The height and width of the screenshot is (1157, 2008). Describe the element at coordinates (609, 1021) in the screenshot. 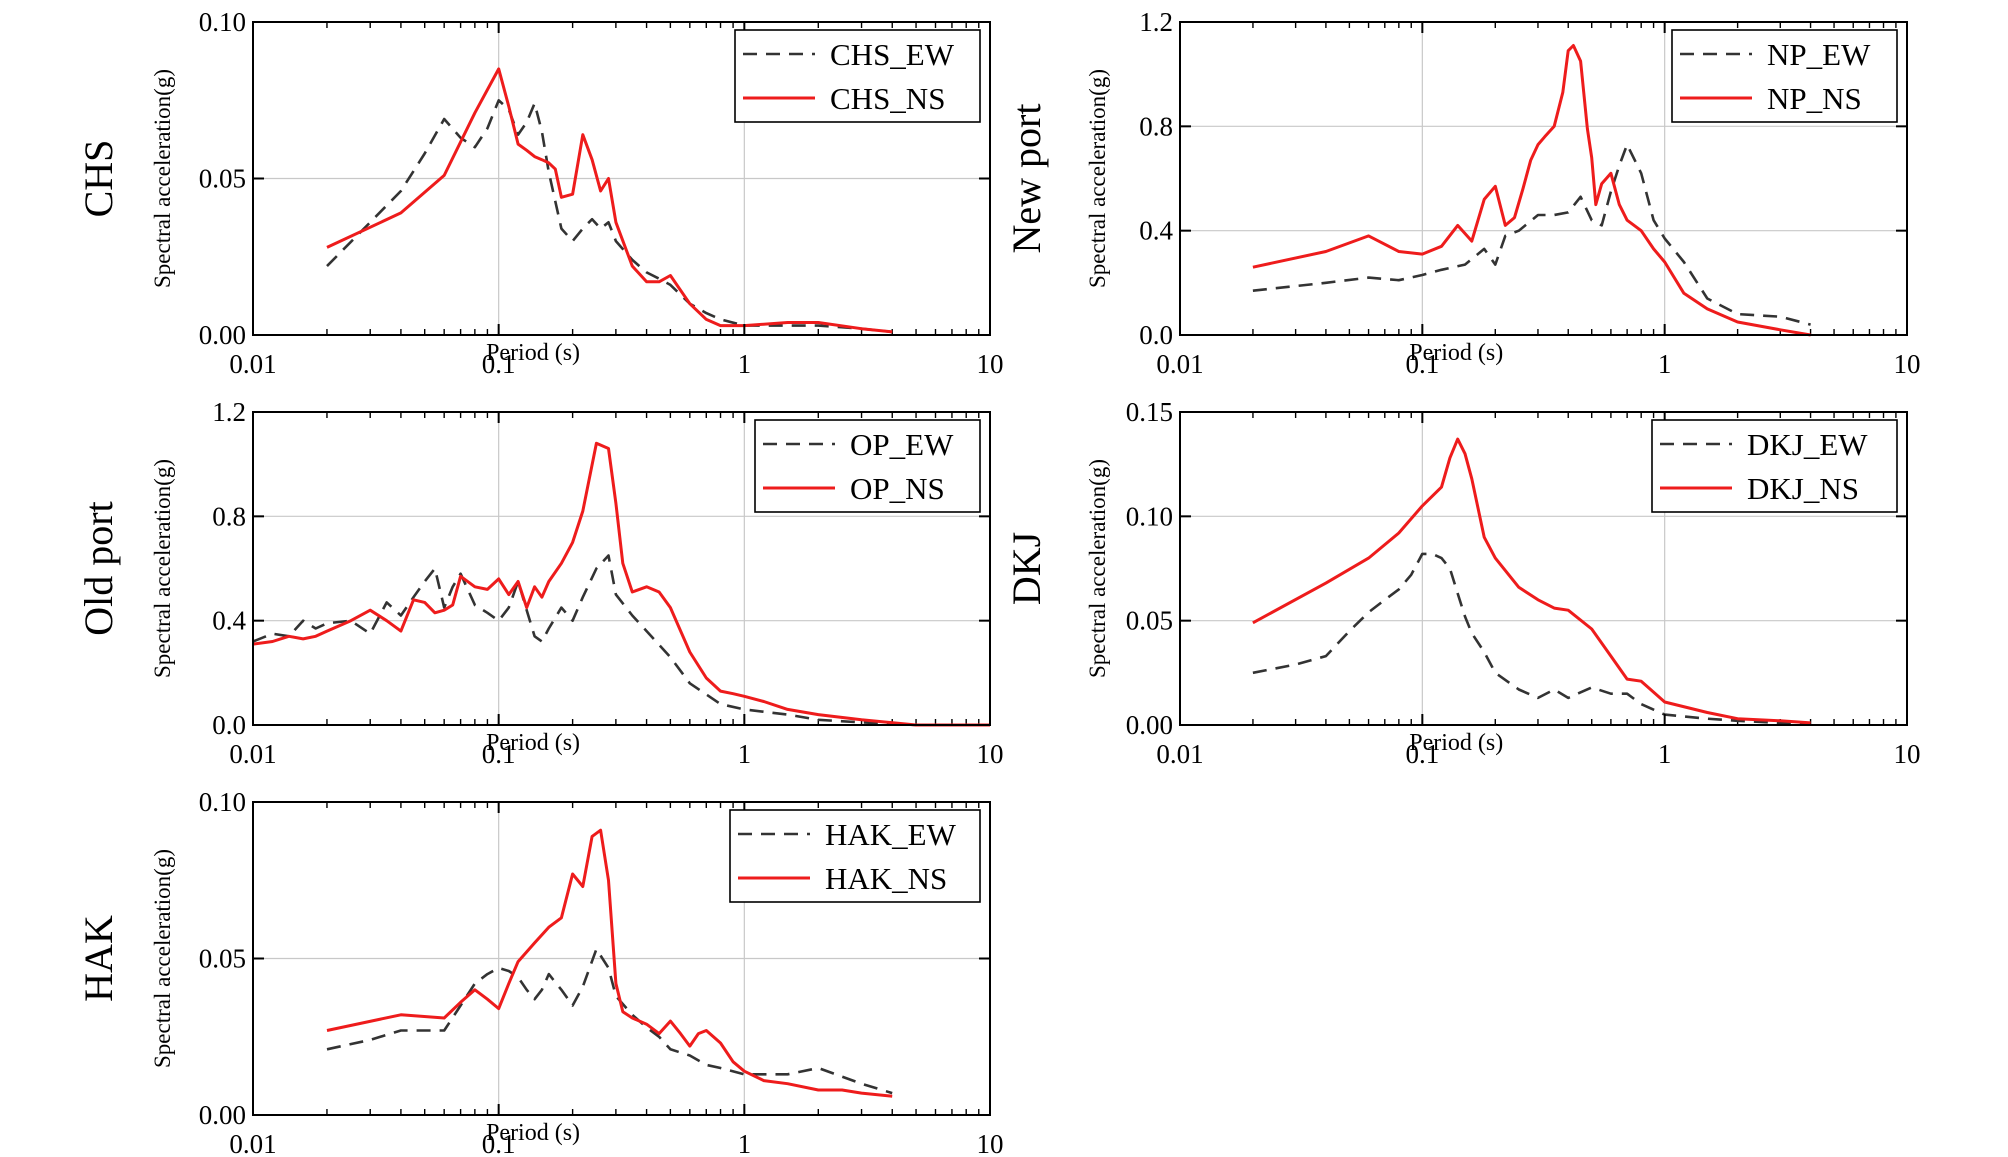

I see `series-line-hak-ew` at that location.